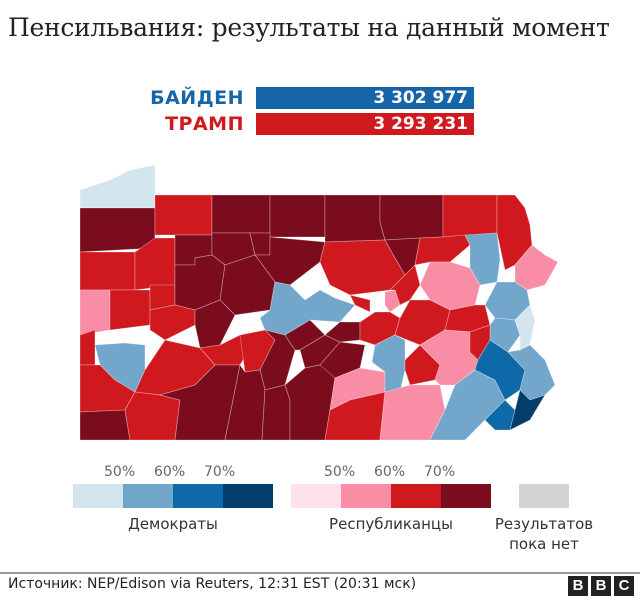 The height and width of the screenshot is (600, 640). What do you see at coordinates (544, 524) in the screenshot?
I see `no-results-line1: Результатов` at bounding box center [544, 524].